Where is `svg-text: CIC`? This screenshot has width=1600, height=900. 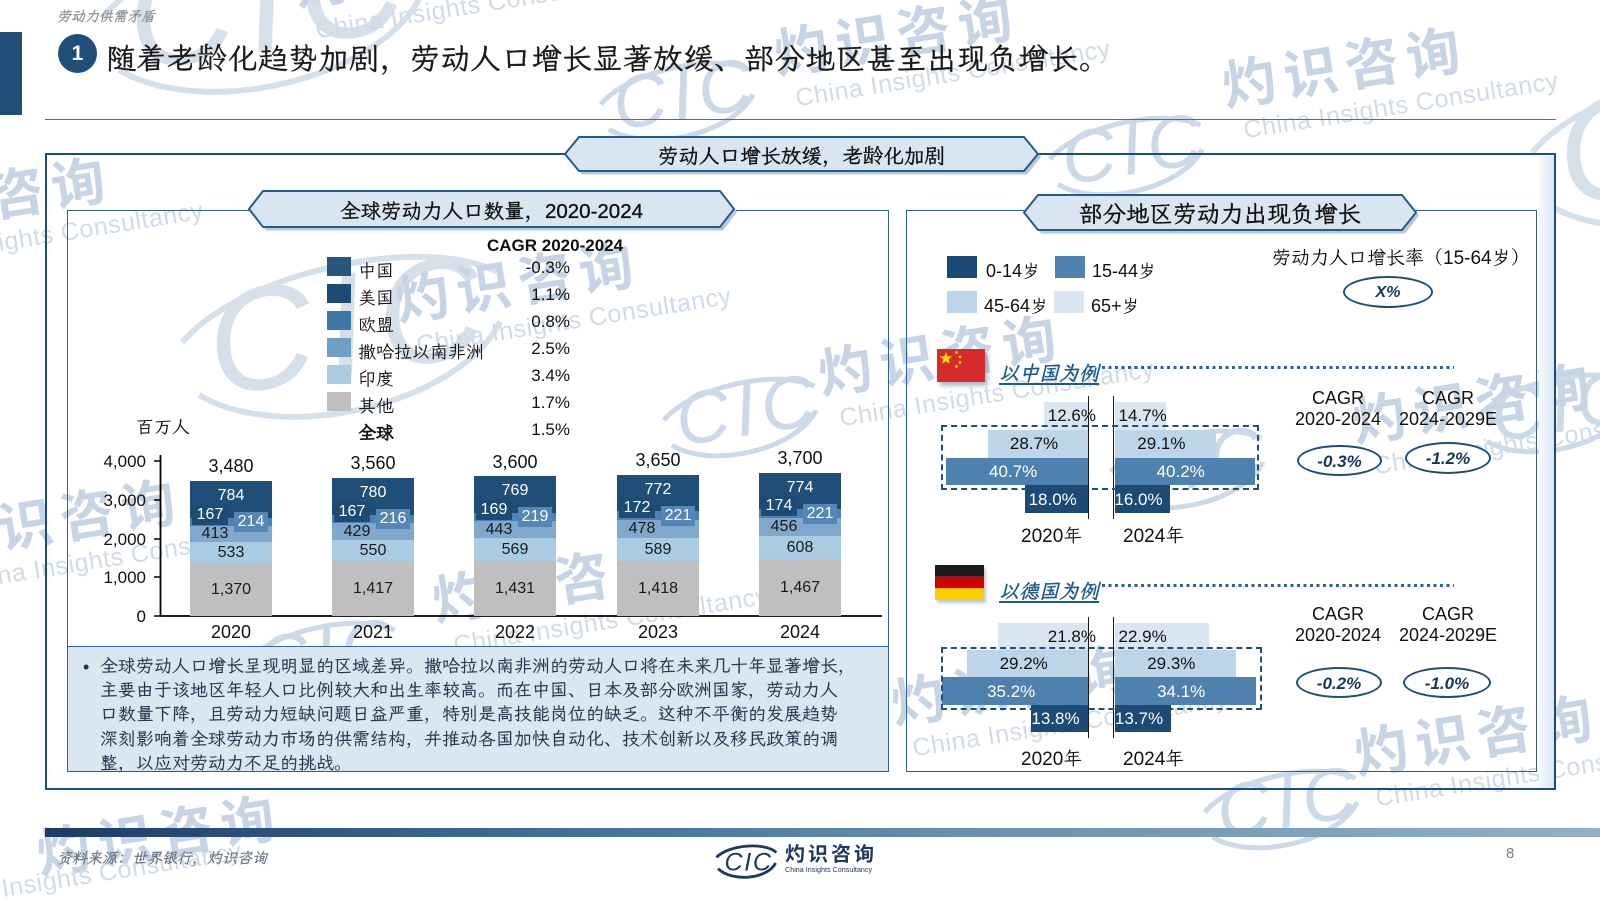
svg-text: CIC is located at coordinates (749, 862).